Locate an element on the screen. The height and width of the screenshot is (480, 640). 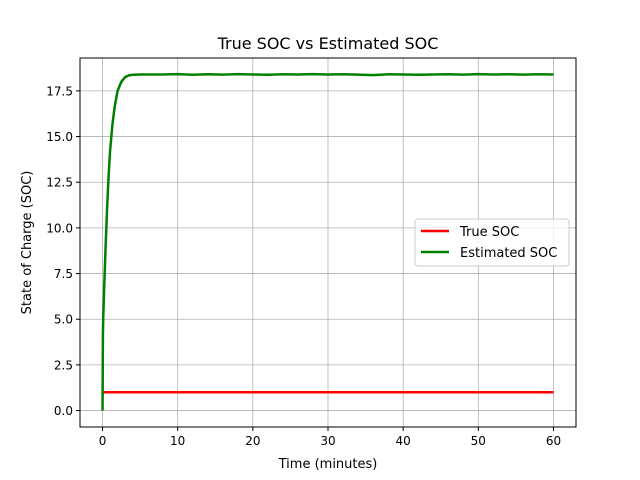
legend: True SOC Estimated SOC is located at coordinates (492, 242).